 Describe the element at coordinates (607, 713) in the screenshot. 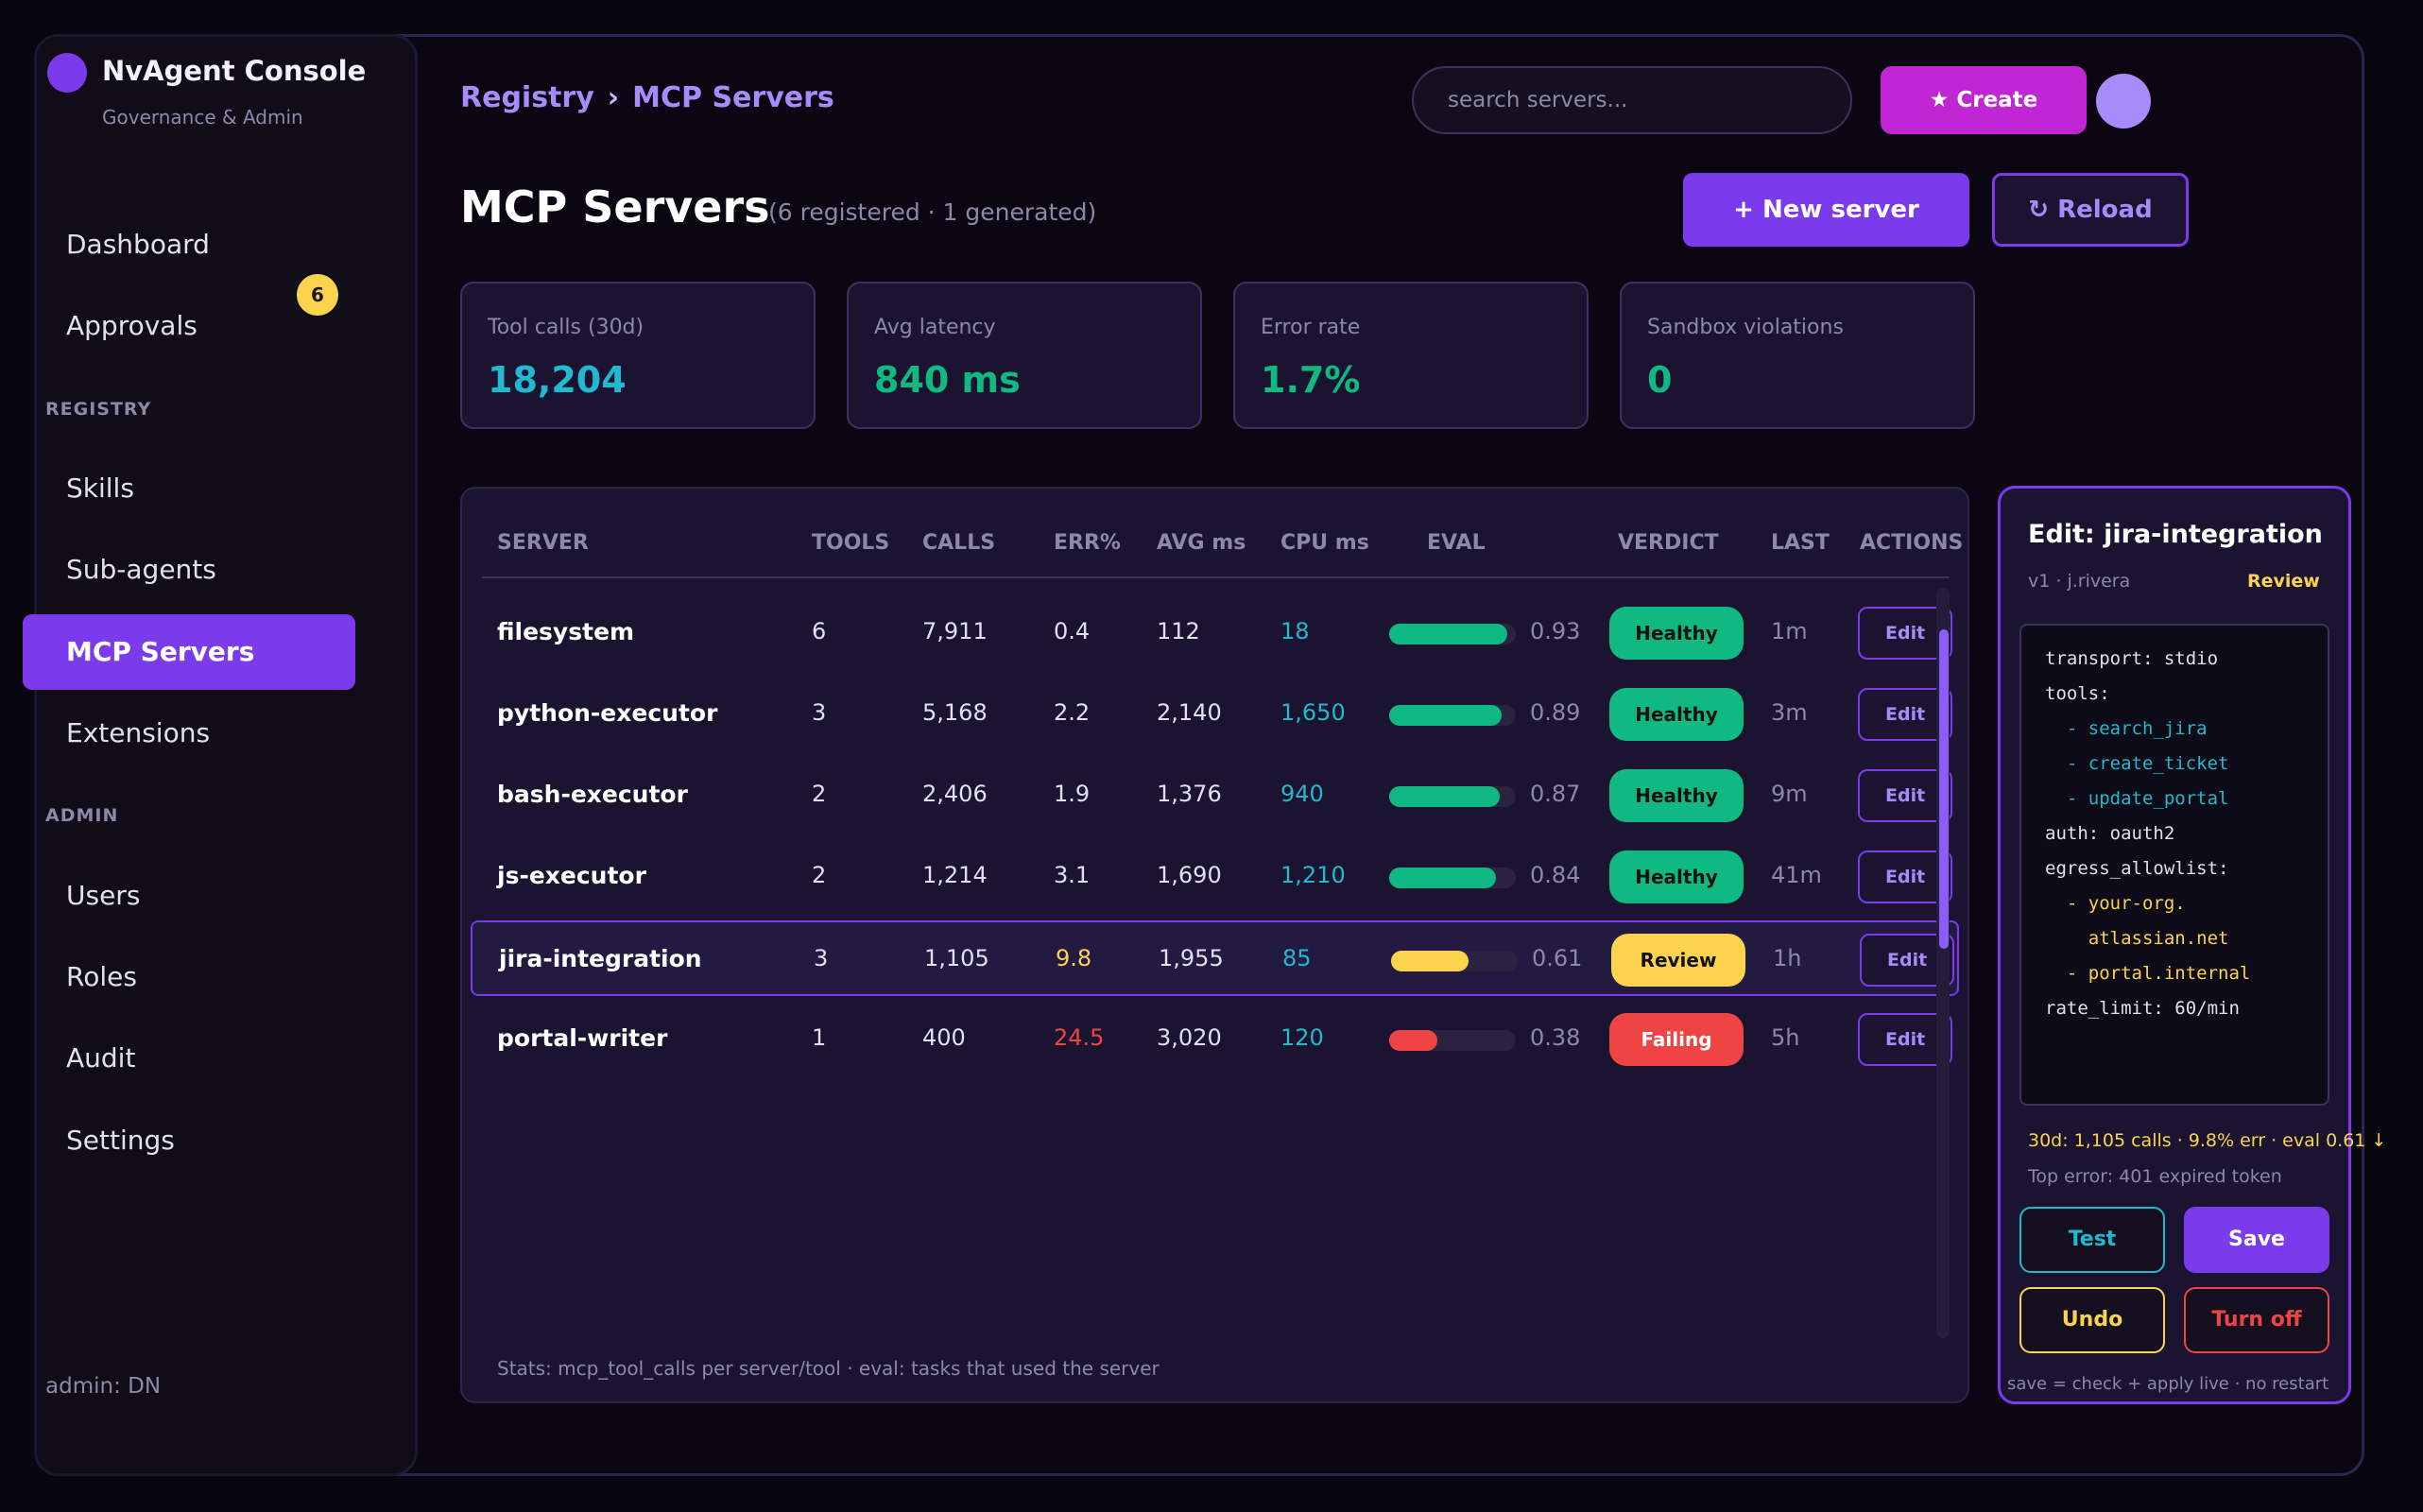

I see `server-name: python-executor` at that location.